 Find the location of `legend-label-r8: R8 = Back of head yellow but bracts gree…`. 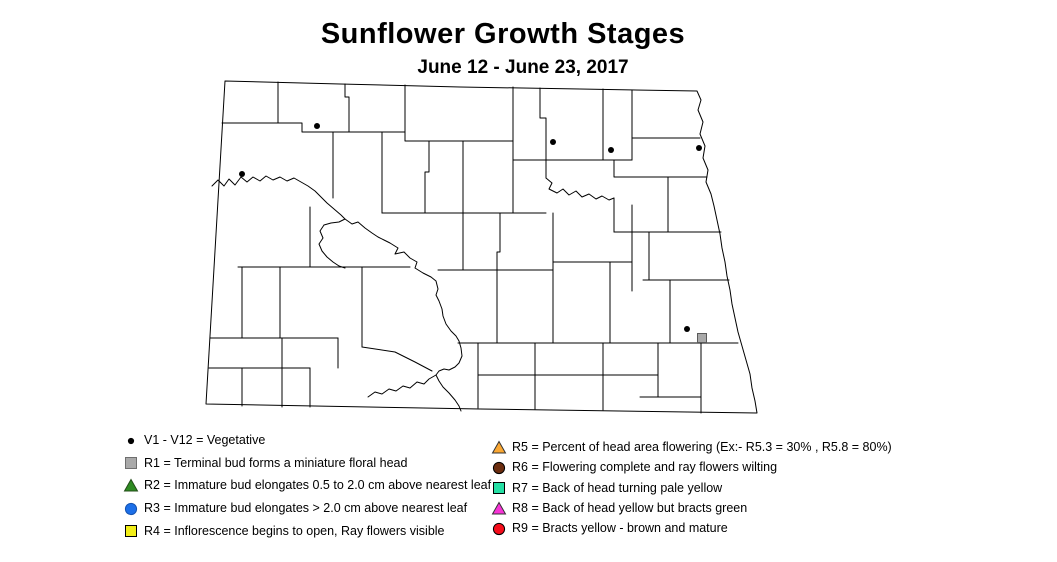

legend-label-r8: R8 = Back of head yellow but bracts gree… is located at coordinates (630, 508).